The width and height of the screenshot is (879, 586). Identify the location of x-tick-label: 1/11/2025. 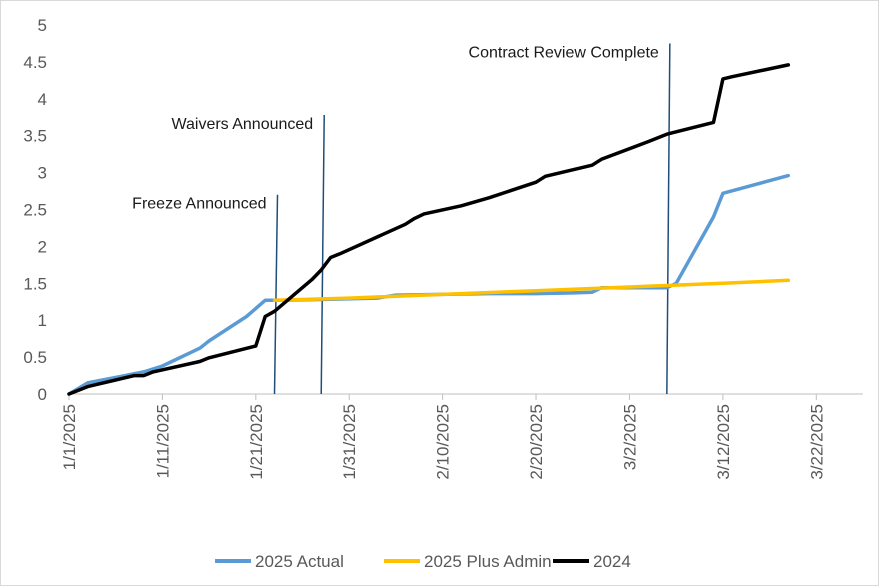
(162, 441).